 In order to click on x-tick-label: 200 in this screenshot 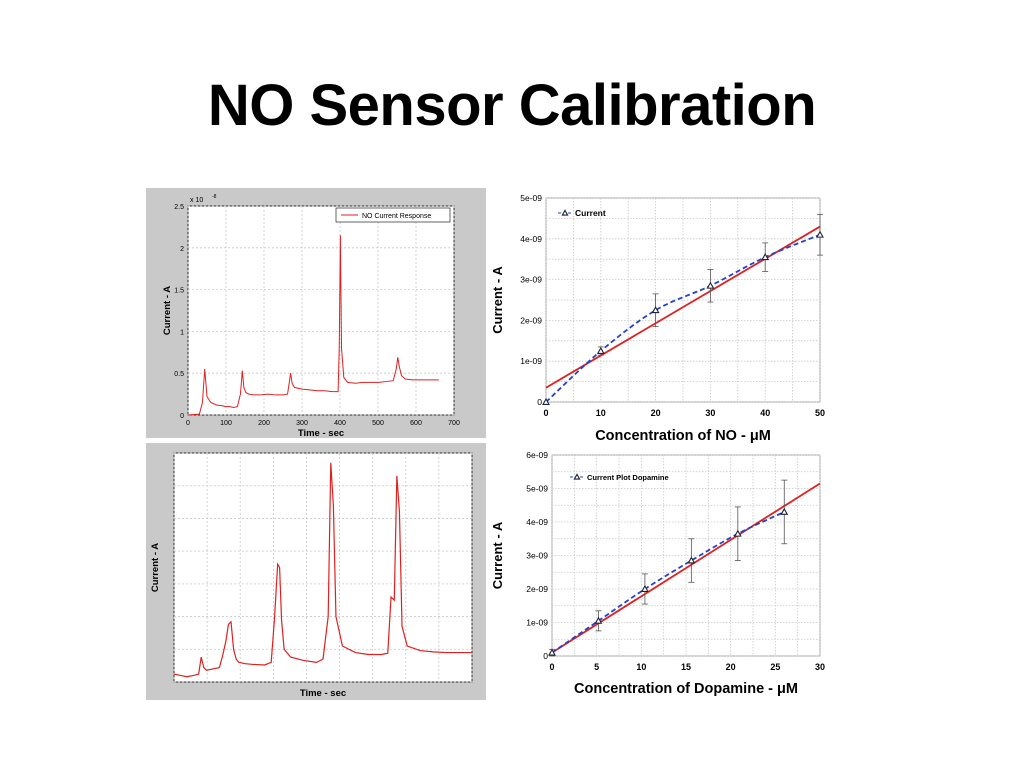, I will do `click(264, 423)`.